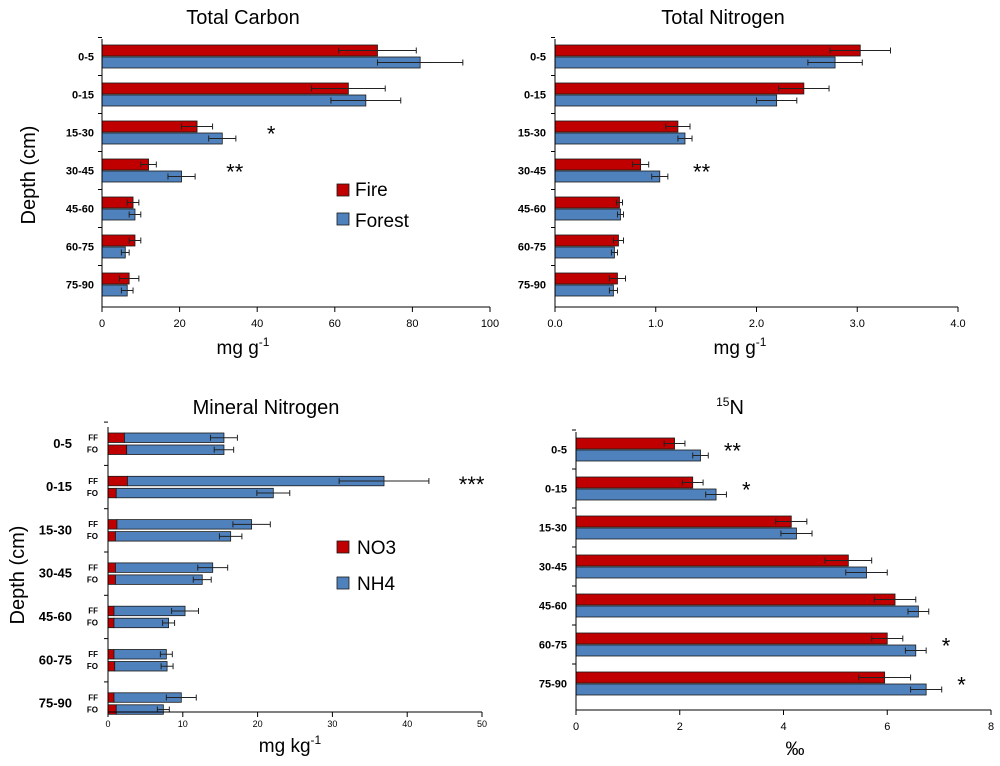  I want to click on legend-swatch-nh4, so click(343, 583).